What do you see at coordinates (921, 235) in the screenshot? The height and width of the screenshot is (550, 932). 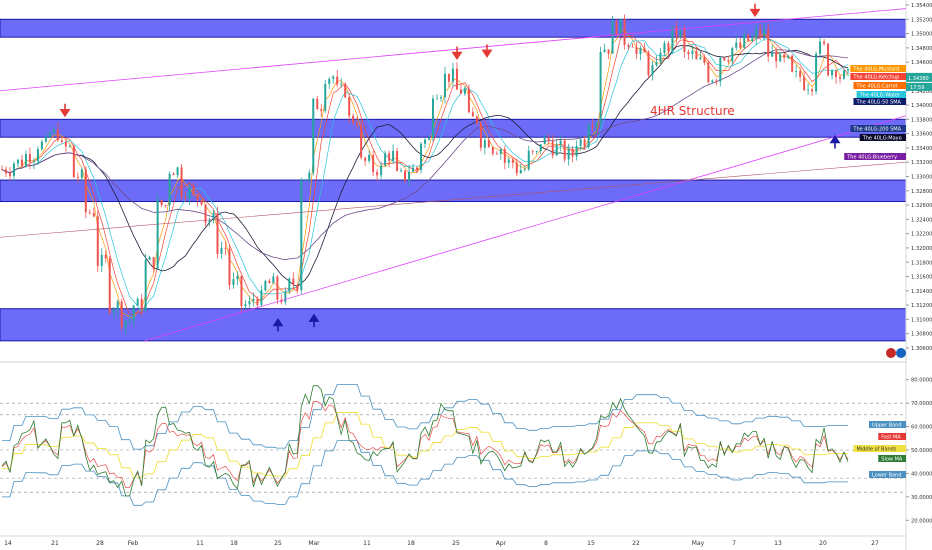 I see `price-tick-label: 1.32200` at bounding box center [921, 235].